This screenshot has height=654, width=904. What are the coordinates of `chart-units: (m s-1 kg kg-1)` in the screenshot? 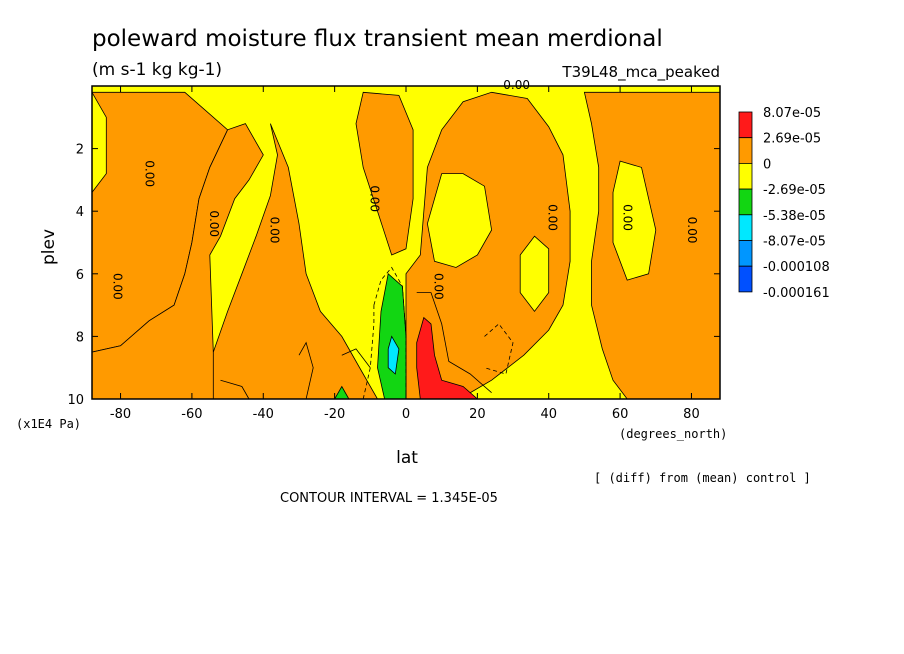 It's located at (157, 70).